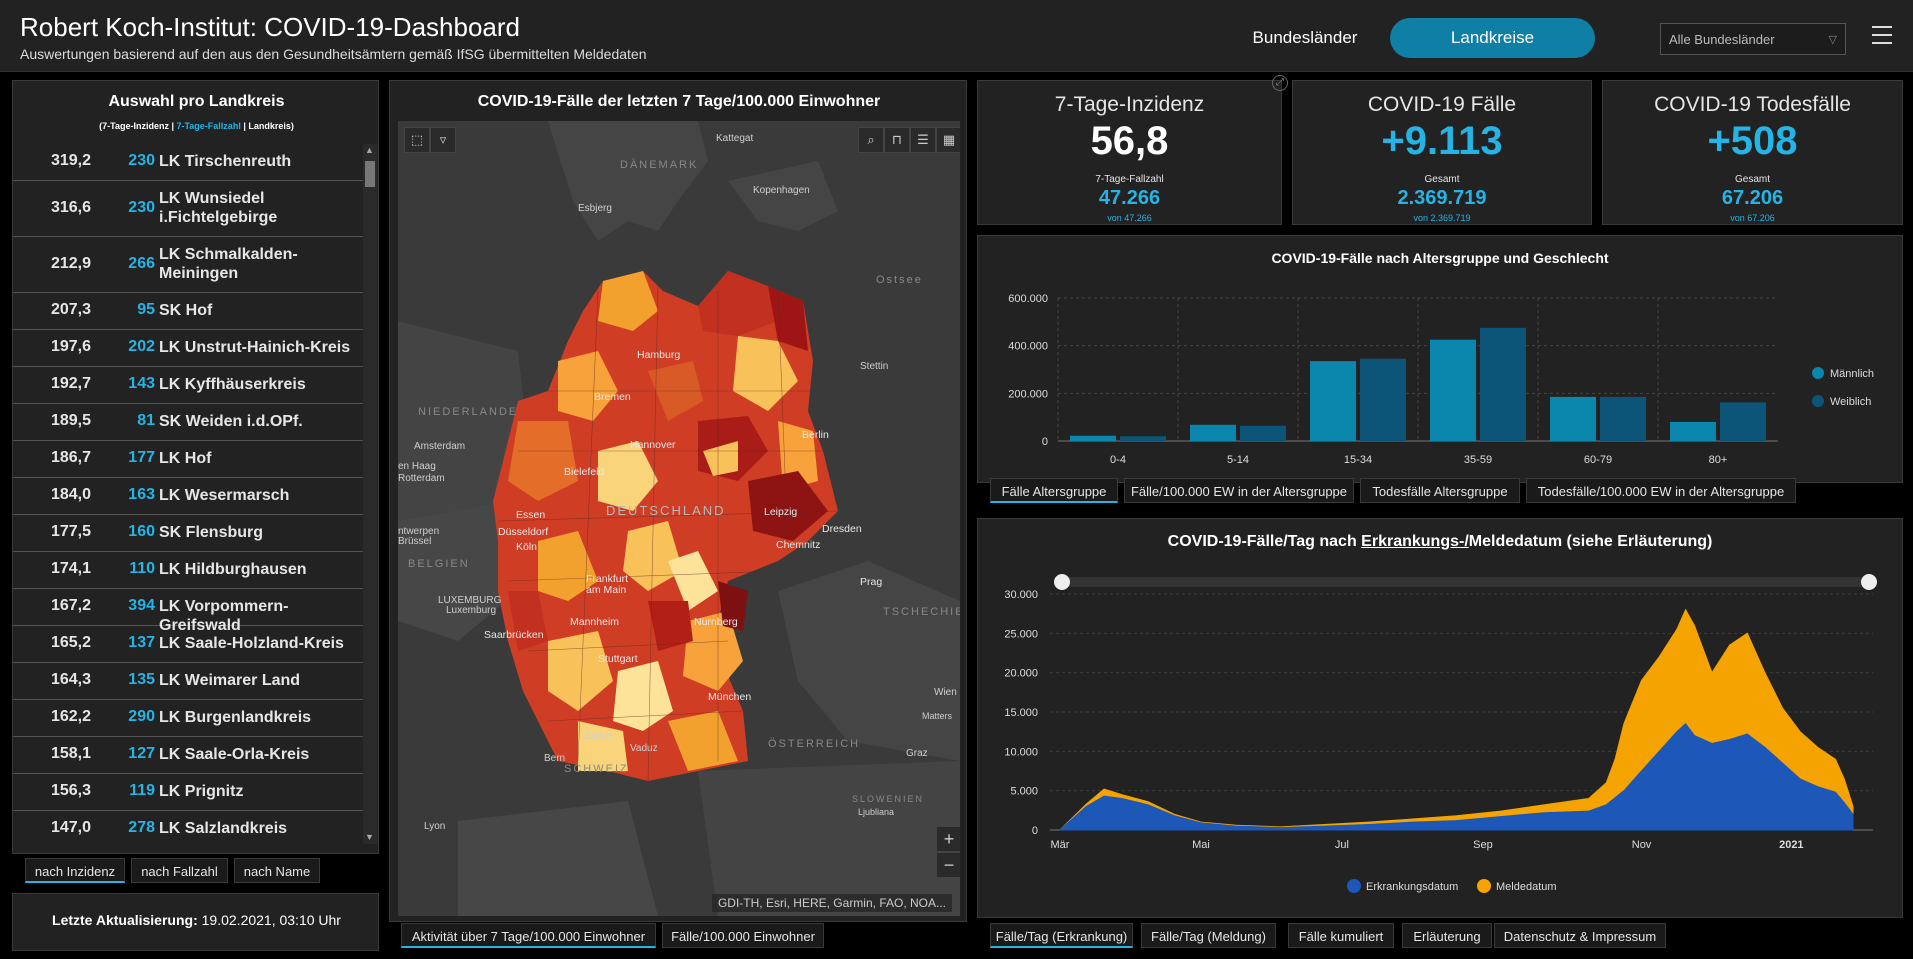  Describe the element at coordinates (188, 718) in the screenshot. I see `landkreis-row: 162,2 290 LK Burgenlandkreis` at that location.